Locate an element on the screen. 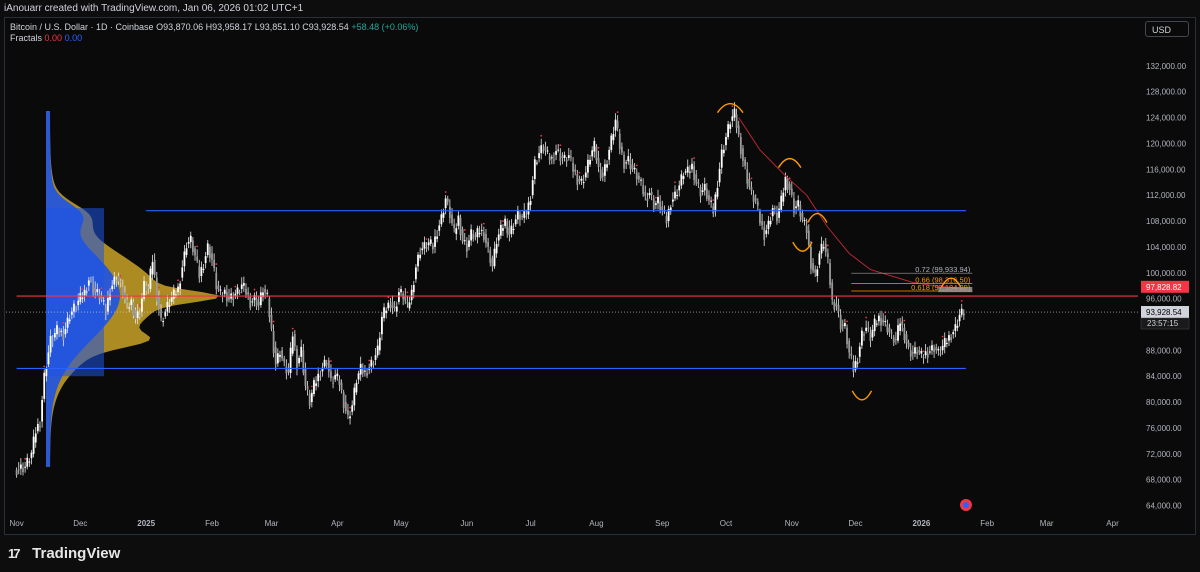 The height and width of the screenshot is (572, 1200). price-tag-bg is located at coordinates (1165, 286).